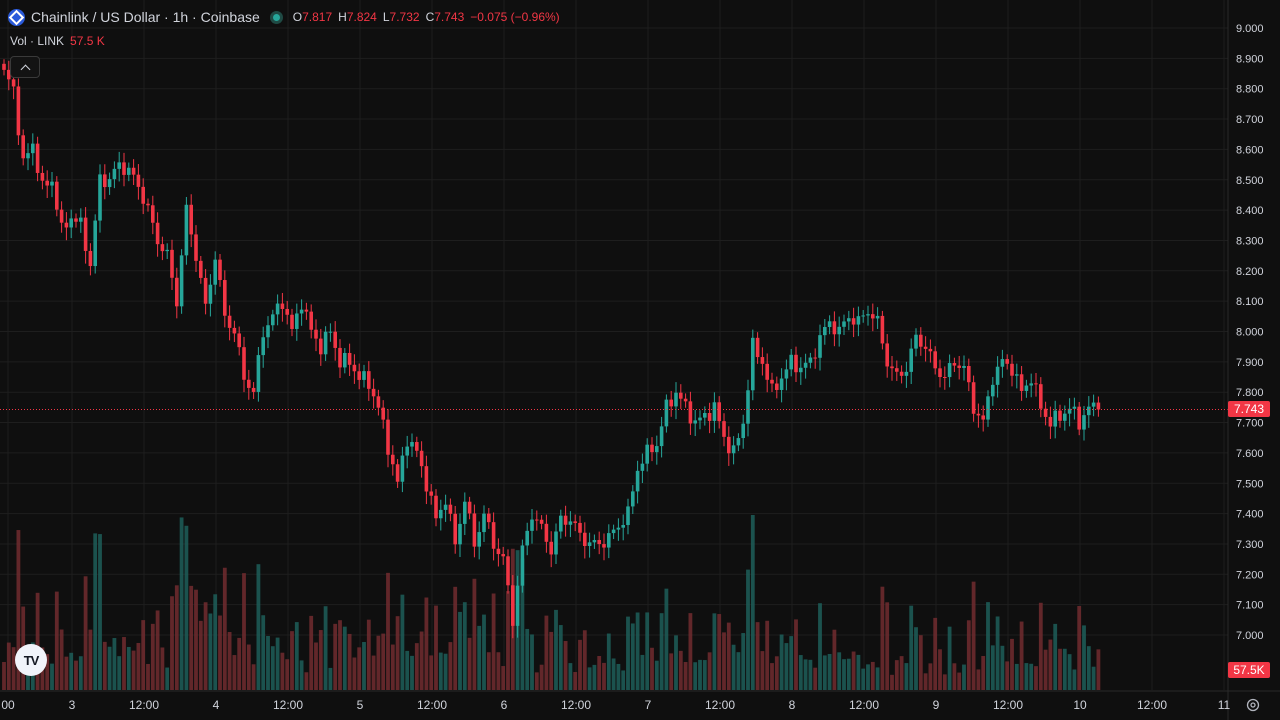 This screenshot has width=1280, height=720. Describe the element at coordinates (648, 705) in the screenshot. I see `time-tick-label: 7` at that location.